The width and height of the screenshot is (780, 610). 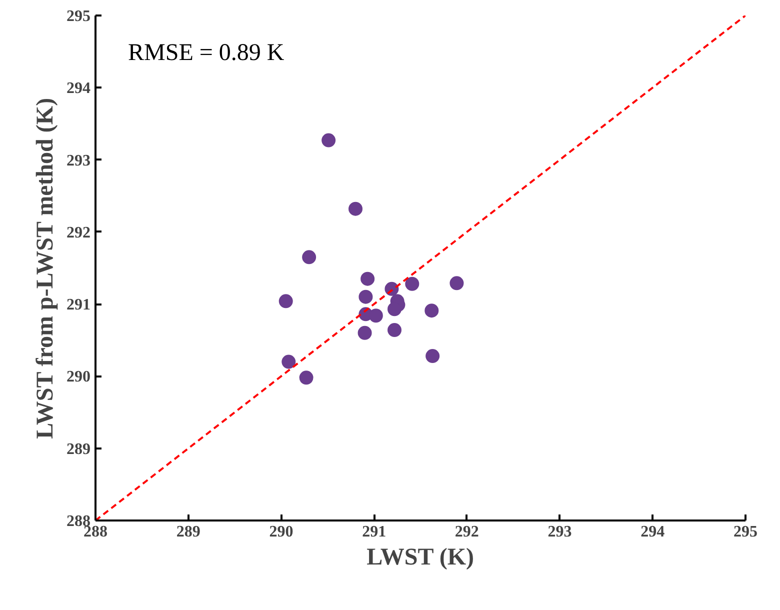 What do you see at coordinates (78, 305) in the screenshot?
I see `y-tick-label: 291` at bounding box center [78, 305].